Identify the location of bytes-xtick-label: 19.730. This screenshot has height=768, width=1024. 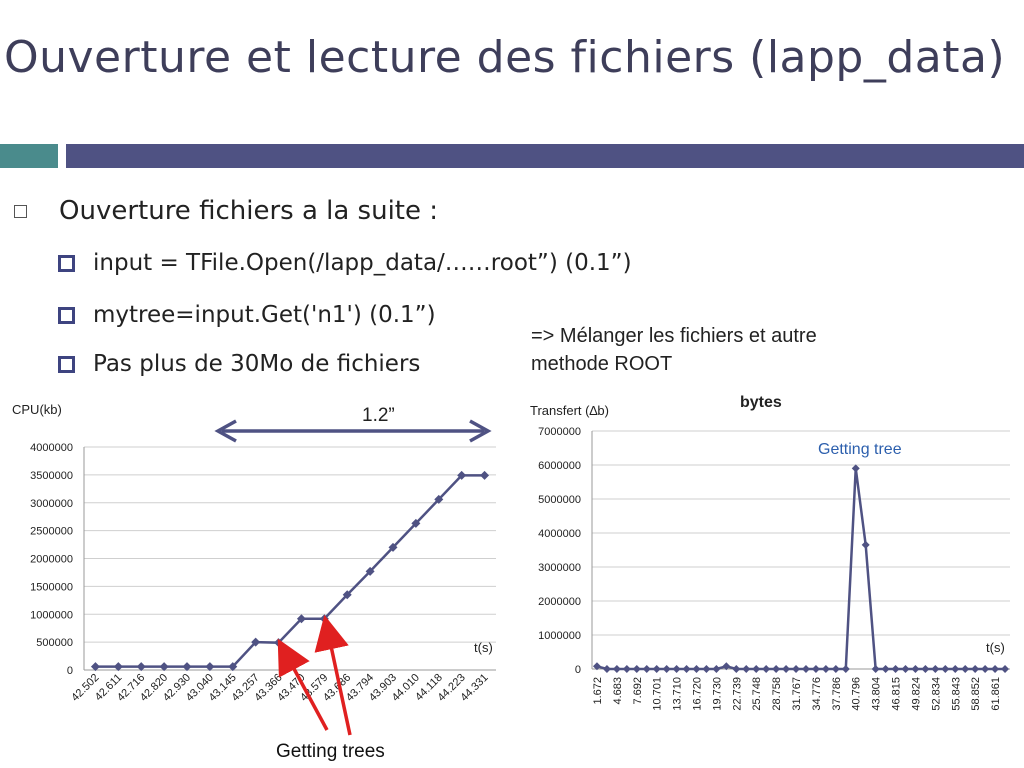
(717, 694).